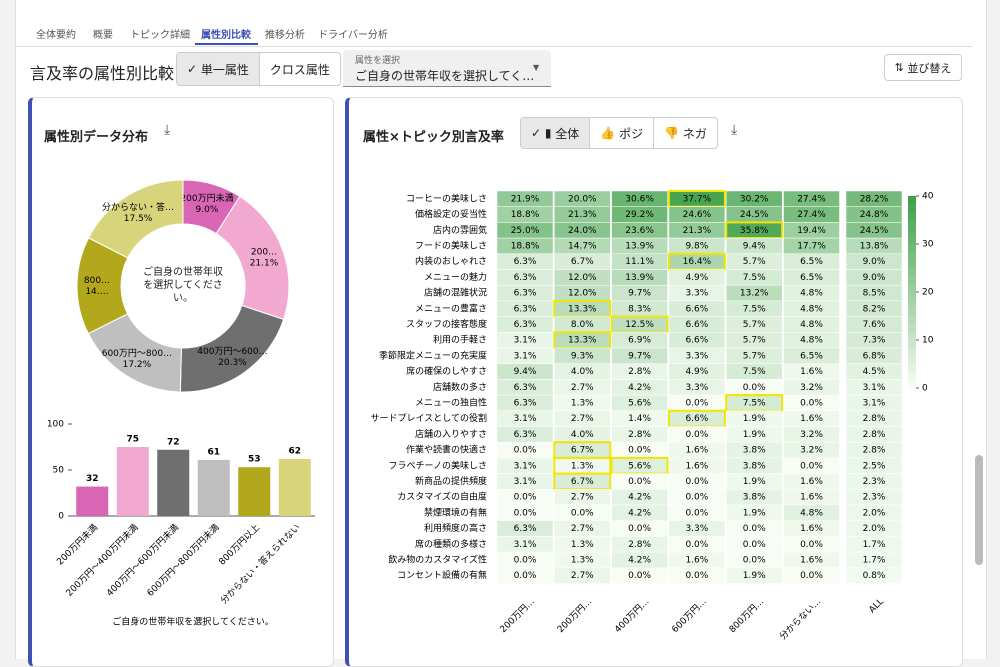 This screenshot has width=1000, height=667. What do you see at coordinates (160, 35) in the screenshot?
I see `tab: トピック詳細` at bounding box center [160, 35].